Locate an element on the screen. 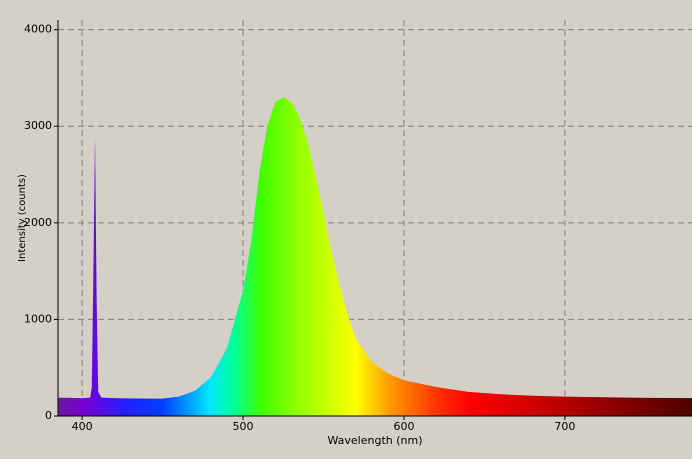 This screenshot has width=692, height=459. y-axis-label: Intensity (counts) is located at coordinates (22, 218).